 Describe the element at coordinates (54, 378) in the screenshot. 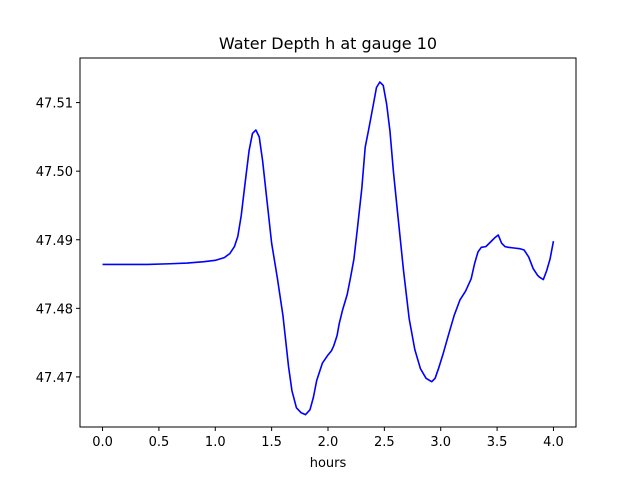

I see `y-tick-label: 47.47` at that location.